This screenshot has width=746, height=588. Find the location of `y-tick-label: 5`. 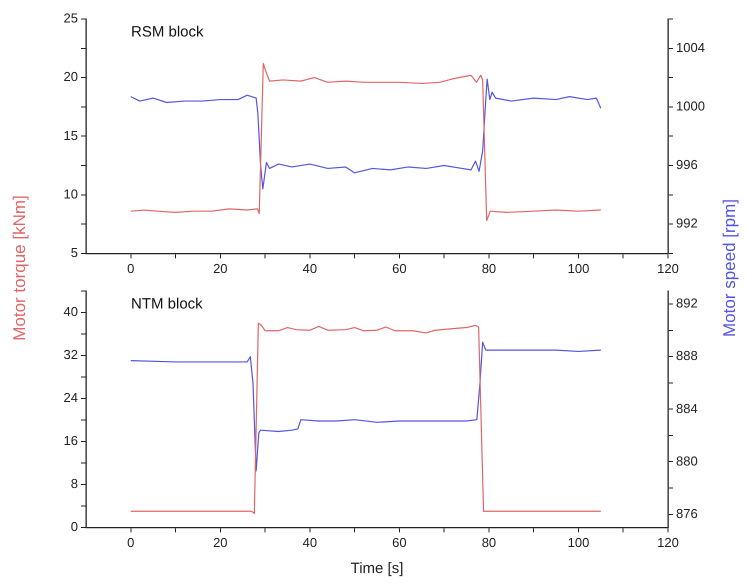

y-tick-label: 5 is located at coordinates (74, 252).